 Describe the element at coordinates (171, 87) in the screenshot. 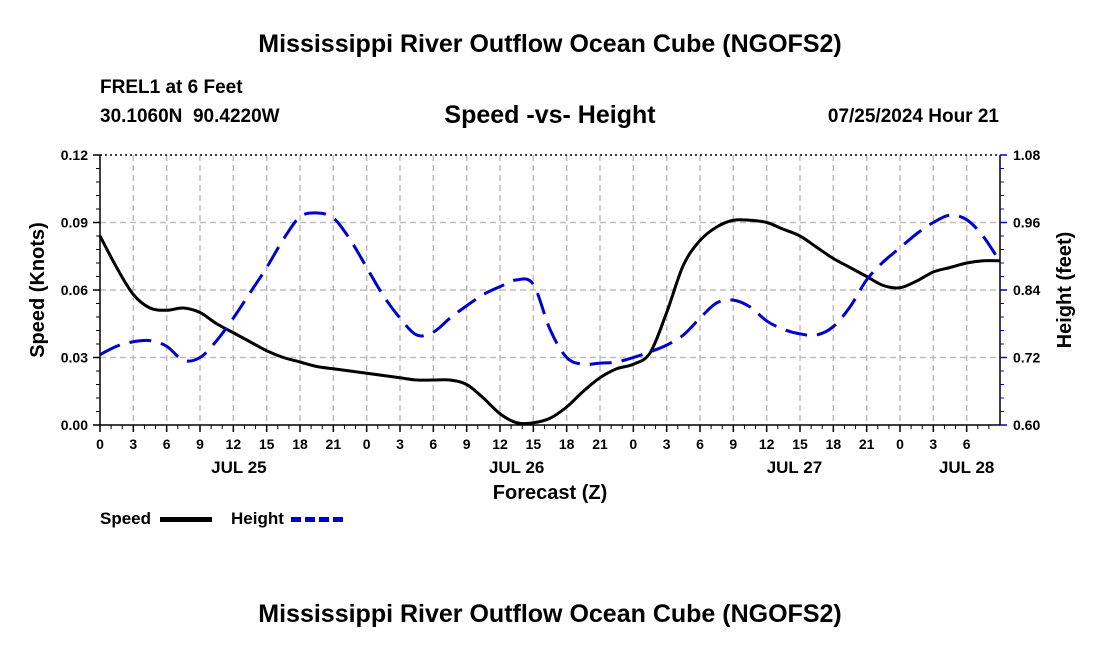

I see `station-label: FREL1 at 6 Feet` at that location.